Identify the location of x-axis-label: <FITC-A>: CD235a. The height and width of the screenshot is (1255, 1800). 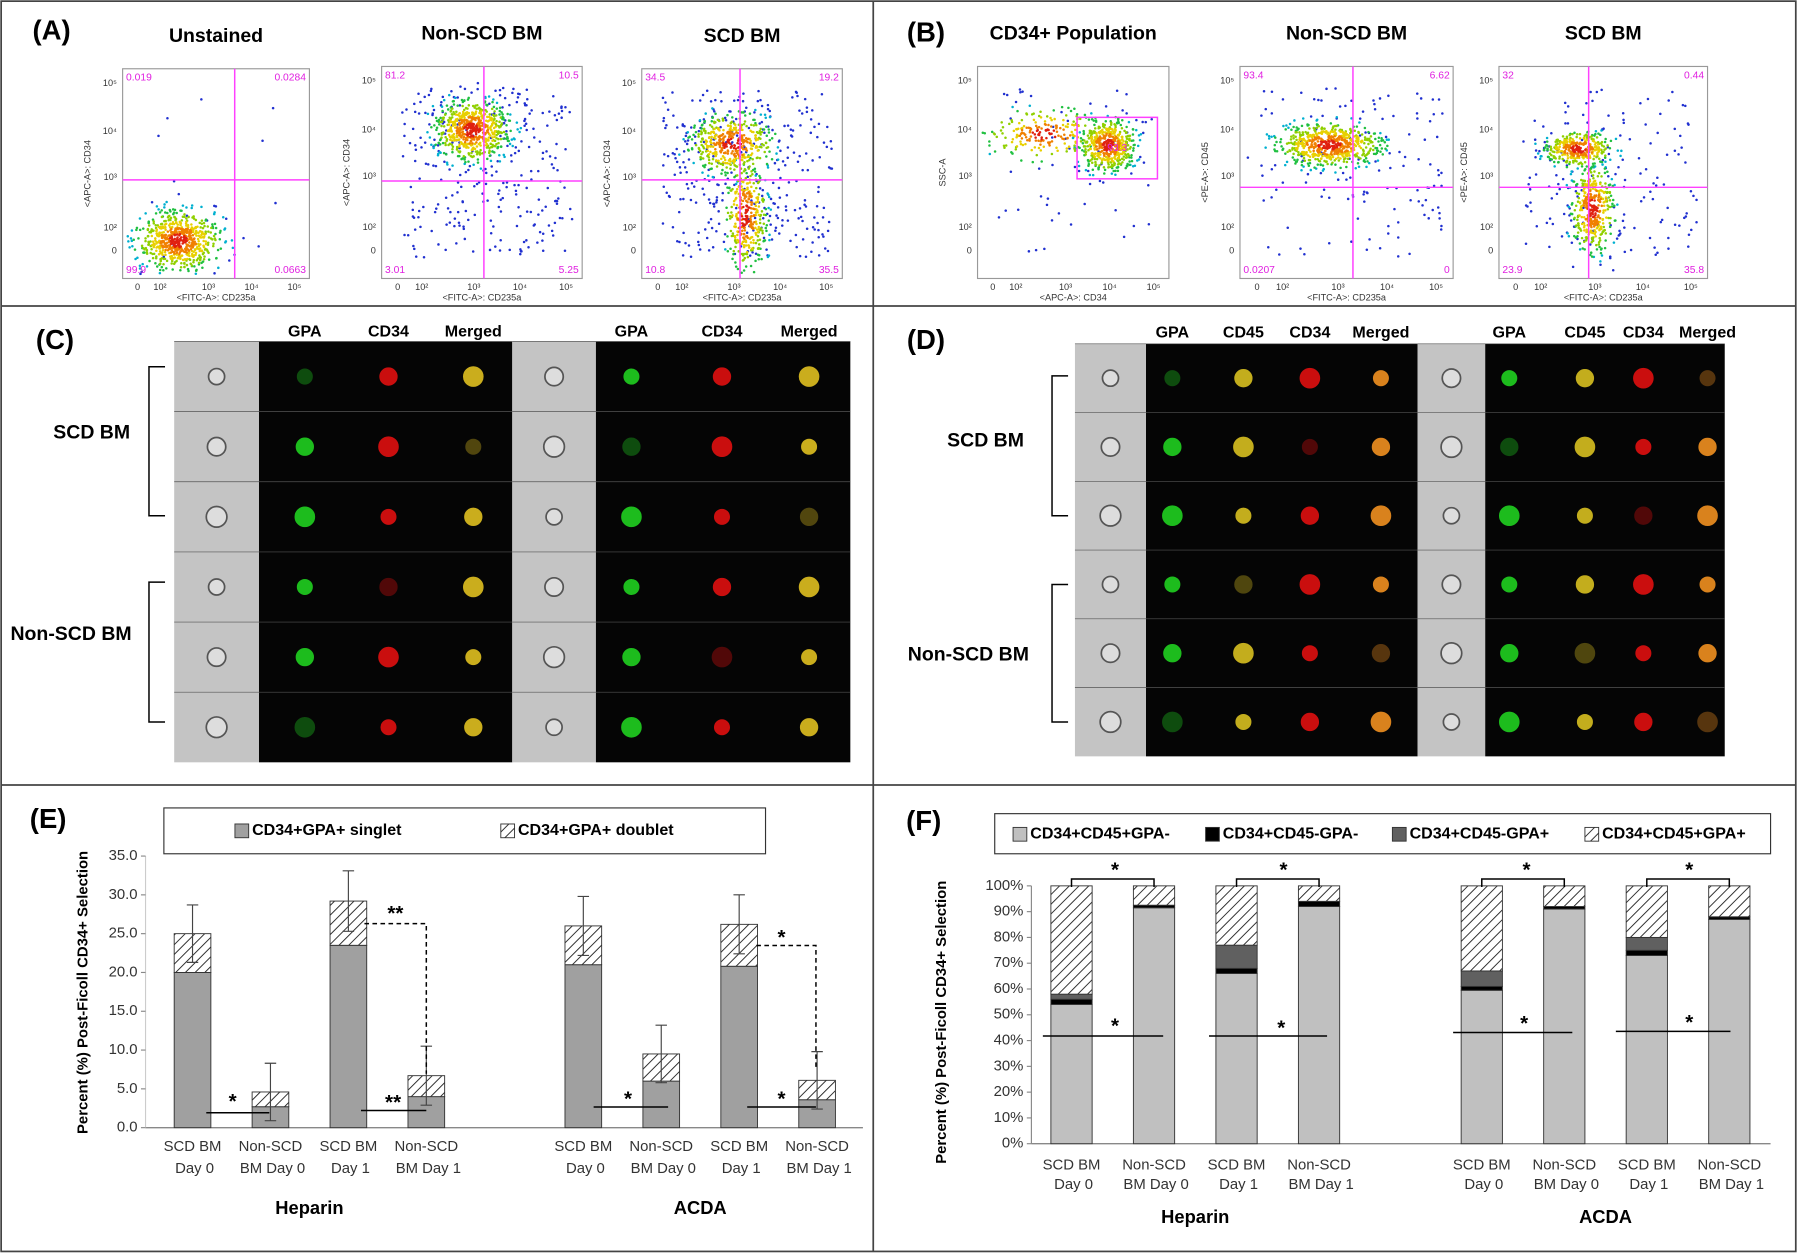
(217, 297).